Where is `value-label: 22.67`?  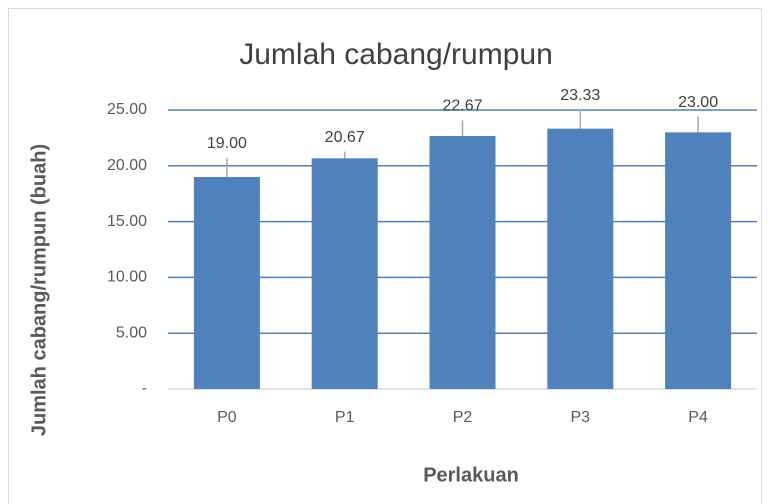 value-label: 22.67 is located at coordinates (462, 106).